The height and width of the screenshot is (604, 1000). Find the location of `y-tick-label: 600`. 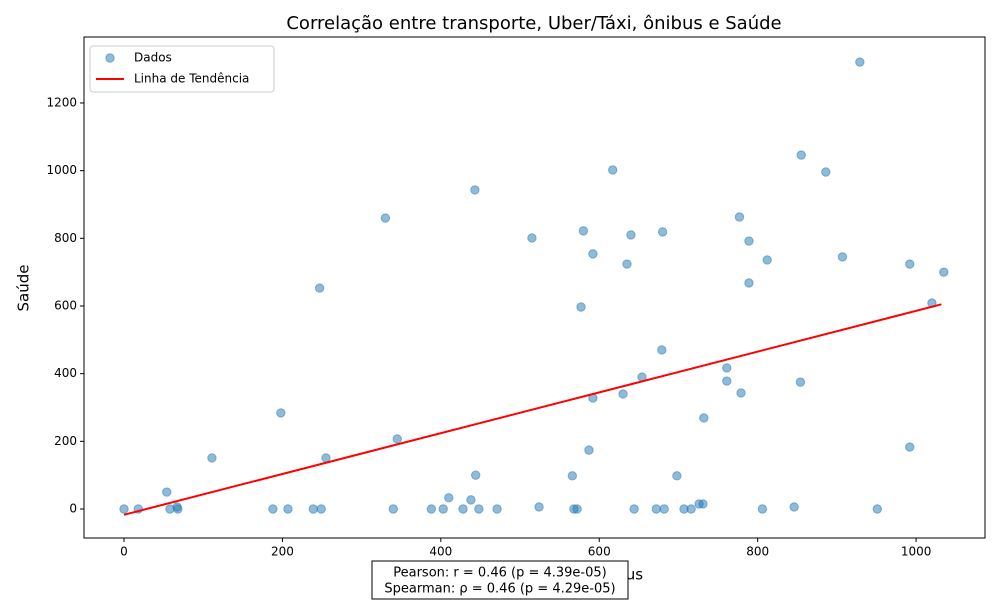

y-tick-label: 600 is located at coordinates (65, 305).